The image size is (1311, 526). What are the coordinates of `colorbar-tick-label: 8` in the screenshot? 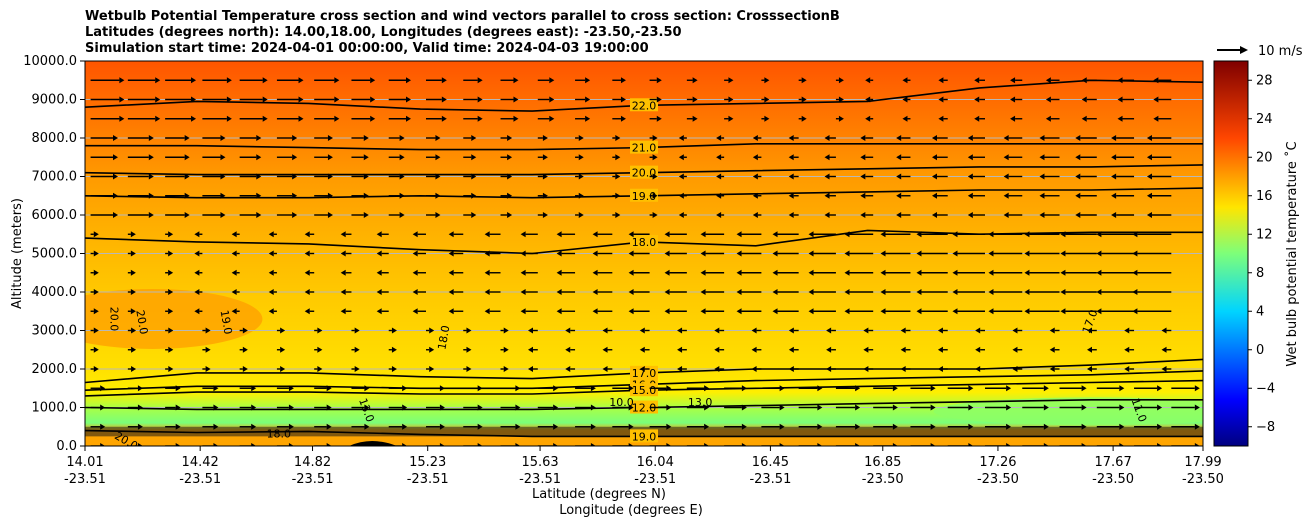 It's located at (1260, 273).